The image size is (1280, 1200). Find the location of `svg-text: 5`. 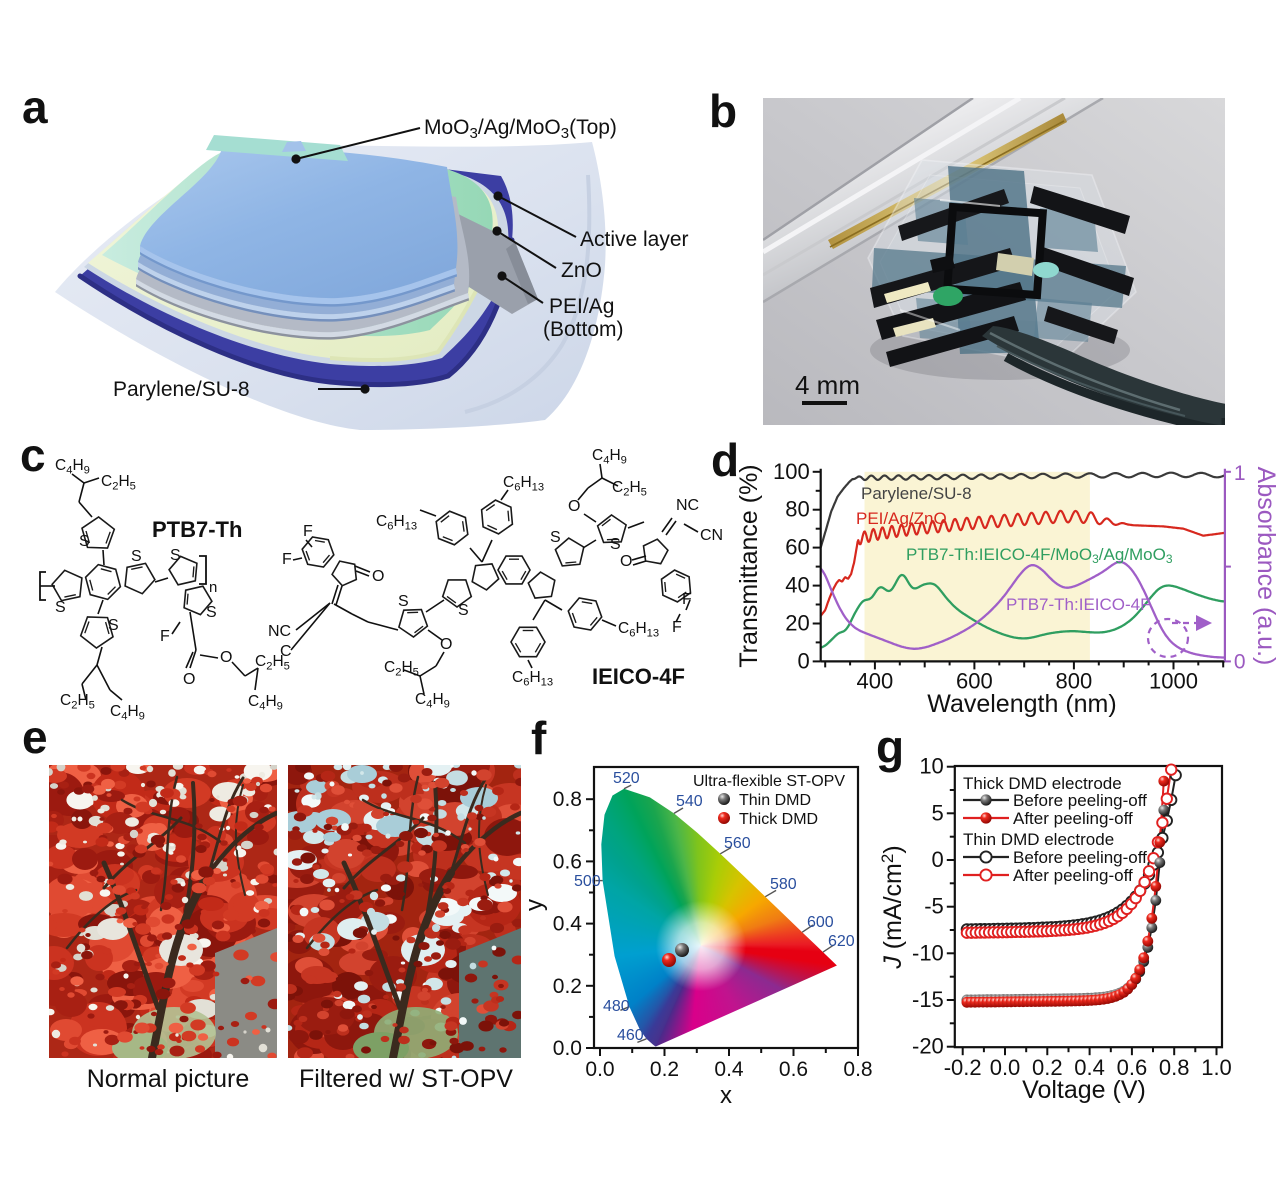

svg-text: 5 is located at coordinates (938, 812).